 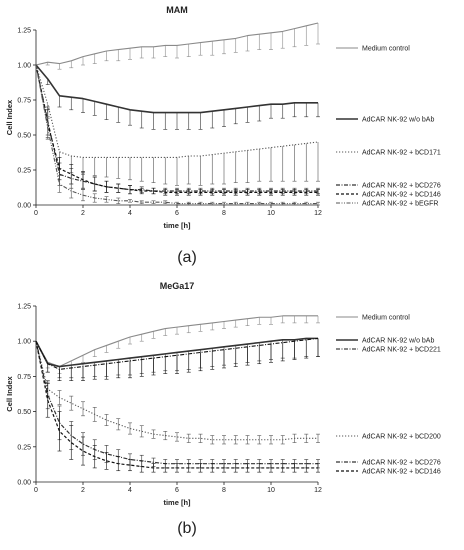 I want to click on legend-label: AdCAR NK-92 + bCD171, so click(x=401, y=153).